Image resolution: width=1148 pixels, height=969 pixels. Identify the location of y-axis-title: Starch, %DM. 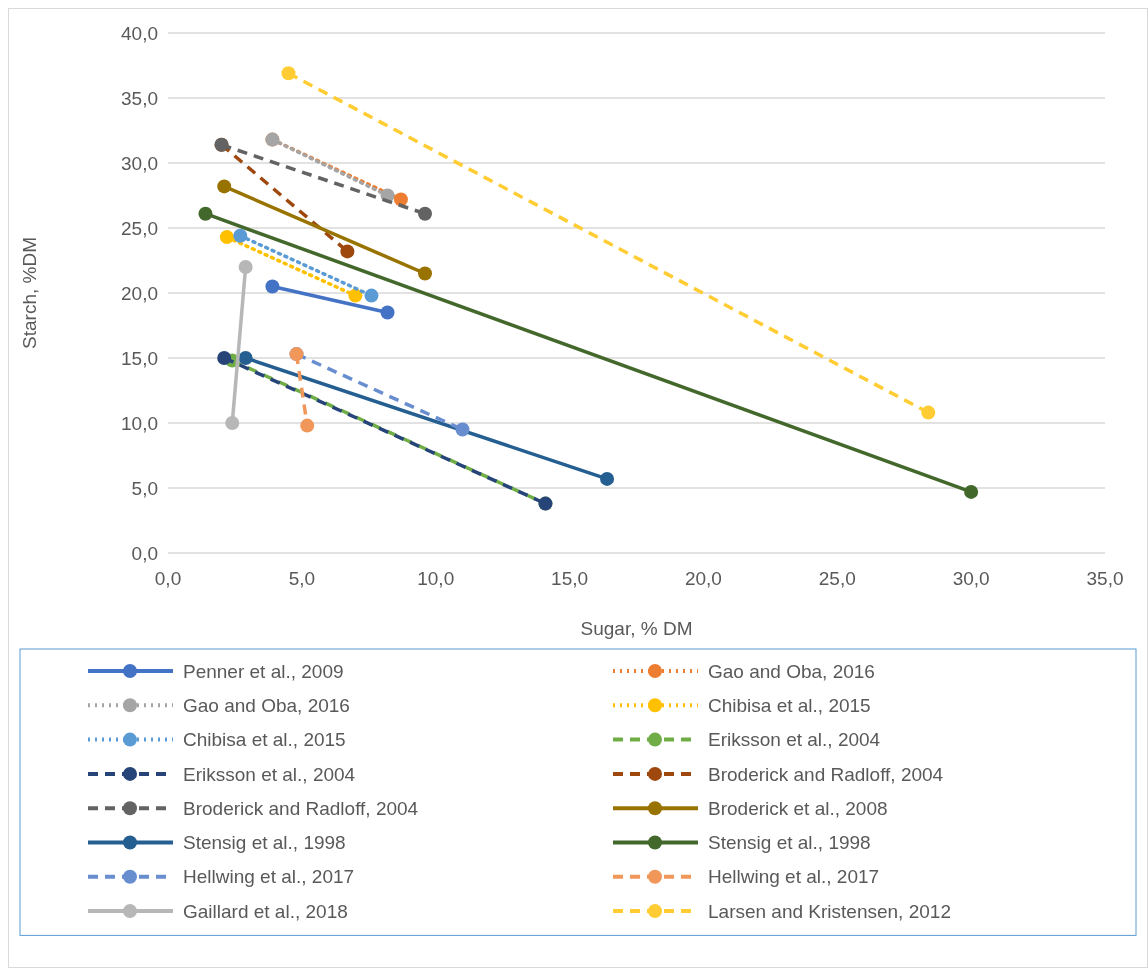
(29, 293).